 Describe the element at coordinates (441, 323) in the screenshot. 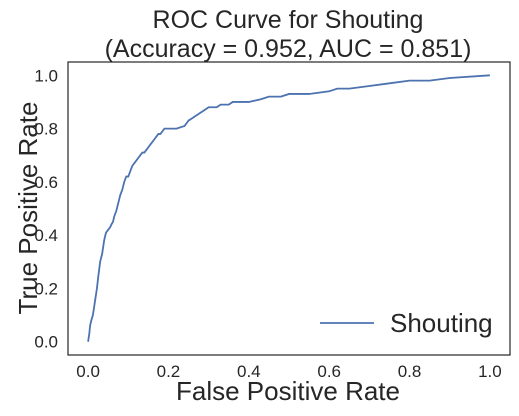

I see `legend-label-shouting: Shouting` at that location.